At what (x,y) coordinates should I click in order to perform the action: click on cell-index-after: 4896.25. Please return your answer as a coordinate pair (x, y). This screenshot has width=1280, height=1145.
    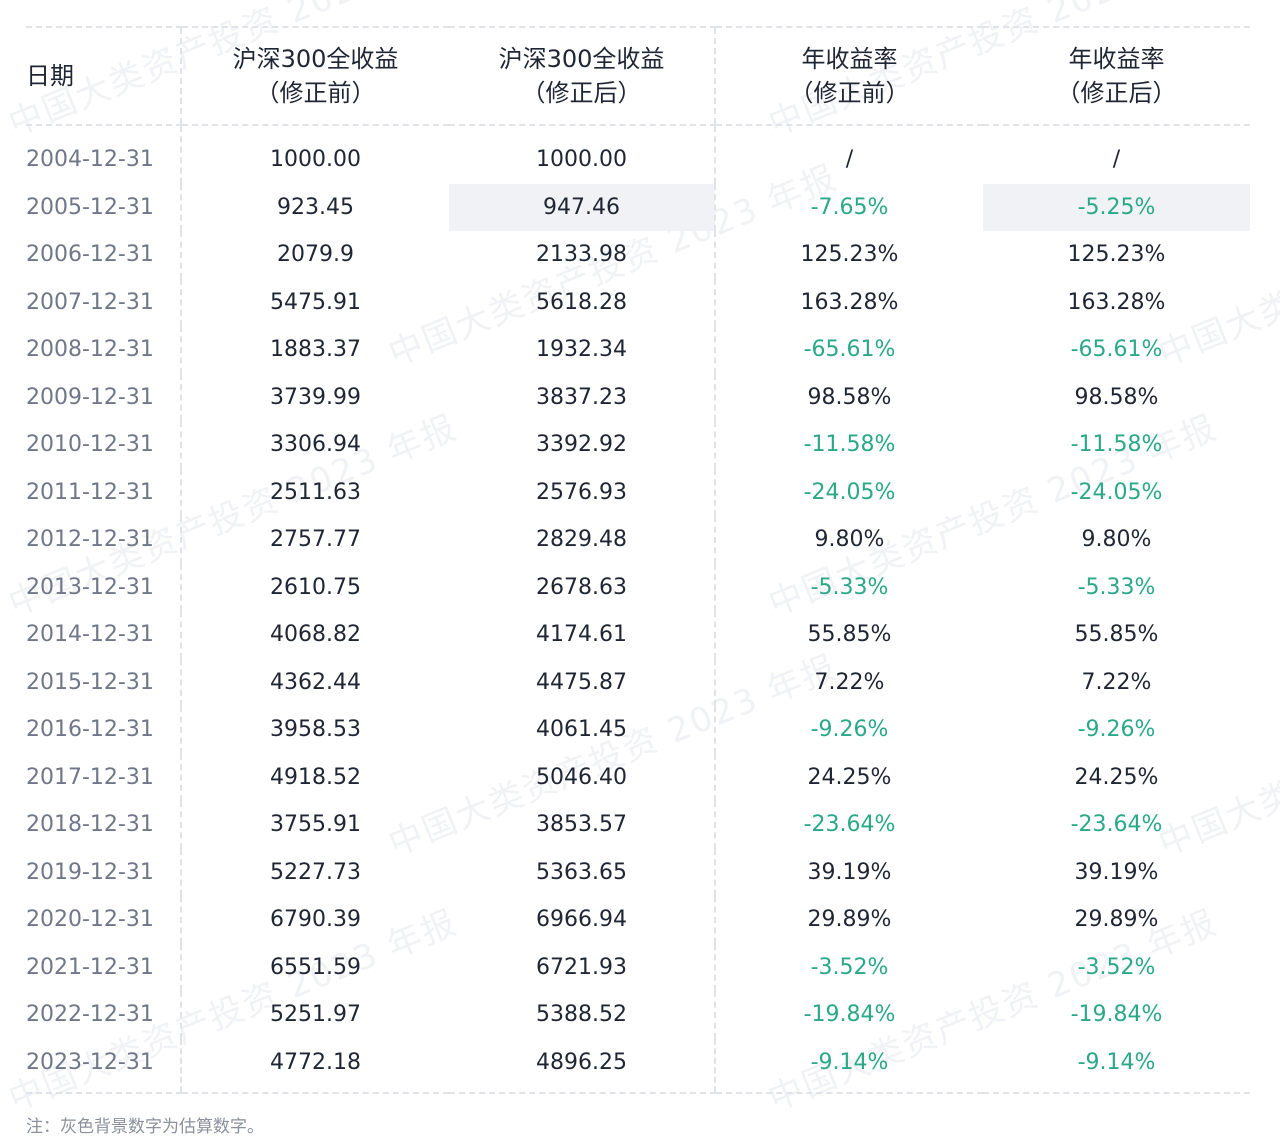
    Looking at the image, I should click on (582, 1066).